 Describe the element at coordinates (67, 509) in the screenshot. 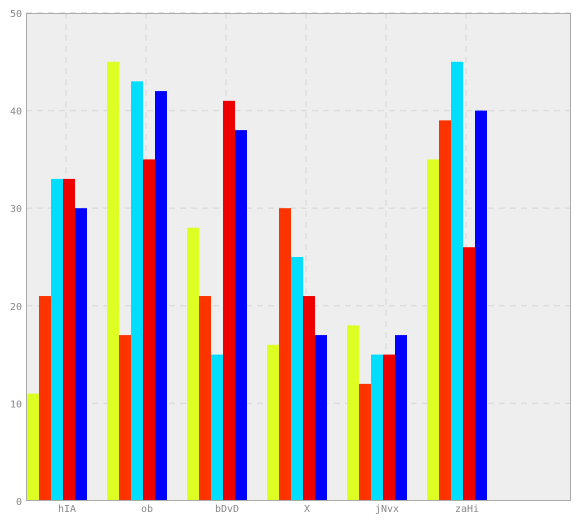

I see `x-tick-label: hIA` at that location.